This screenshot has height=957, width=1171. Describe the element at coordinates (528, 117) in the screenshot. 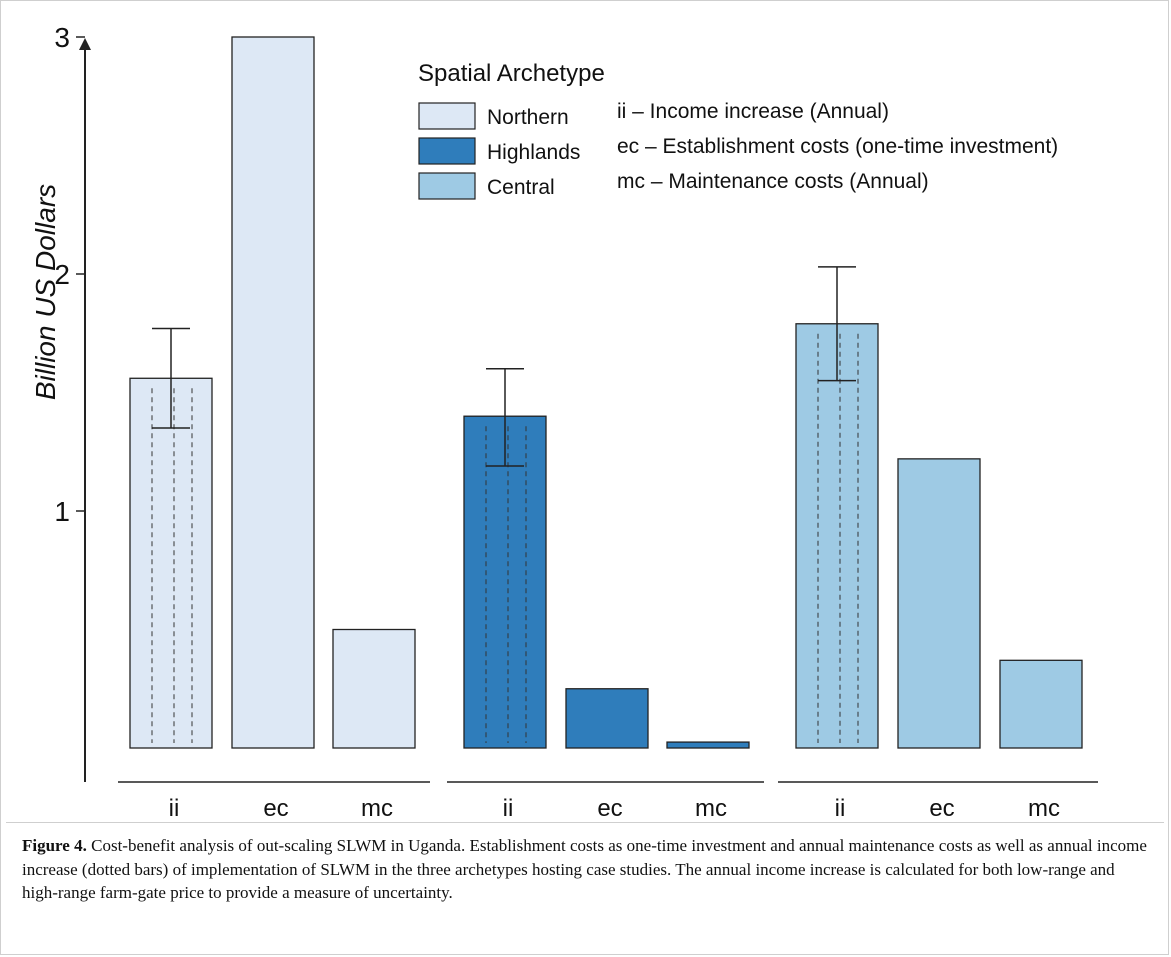

I see `legend-label-northern: Northern` at that location.